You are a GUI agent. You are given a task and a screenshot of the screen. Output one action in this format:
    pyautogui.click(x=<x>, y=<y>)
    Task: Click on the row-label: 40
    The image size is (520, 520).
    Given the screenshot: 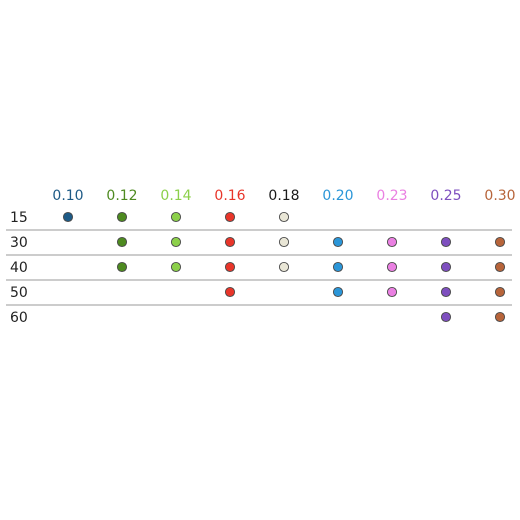 What is the action you would take?
    pyautogui.click(x=19, y=268)
    